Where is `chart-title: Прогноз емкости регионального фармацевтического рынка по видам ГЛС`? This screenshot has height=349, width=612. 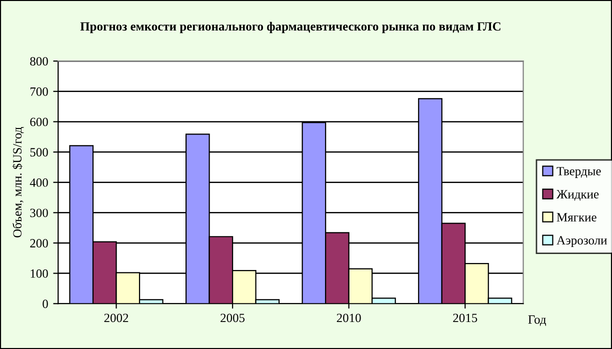
chart-title: Прогноз емкости регионального фармацевтического рынка по видам ГЛС is located at coordinates (290, 28).